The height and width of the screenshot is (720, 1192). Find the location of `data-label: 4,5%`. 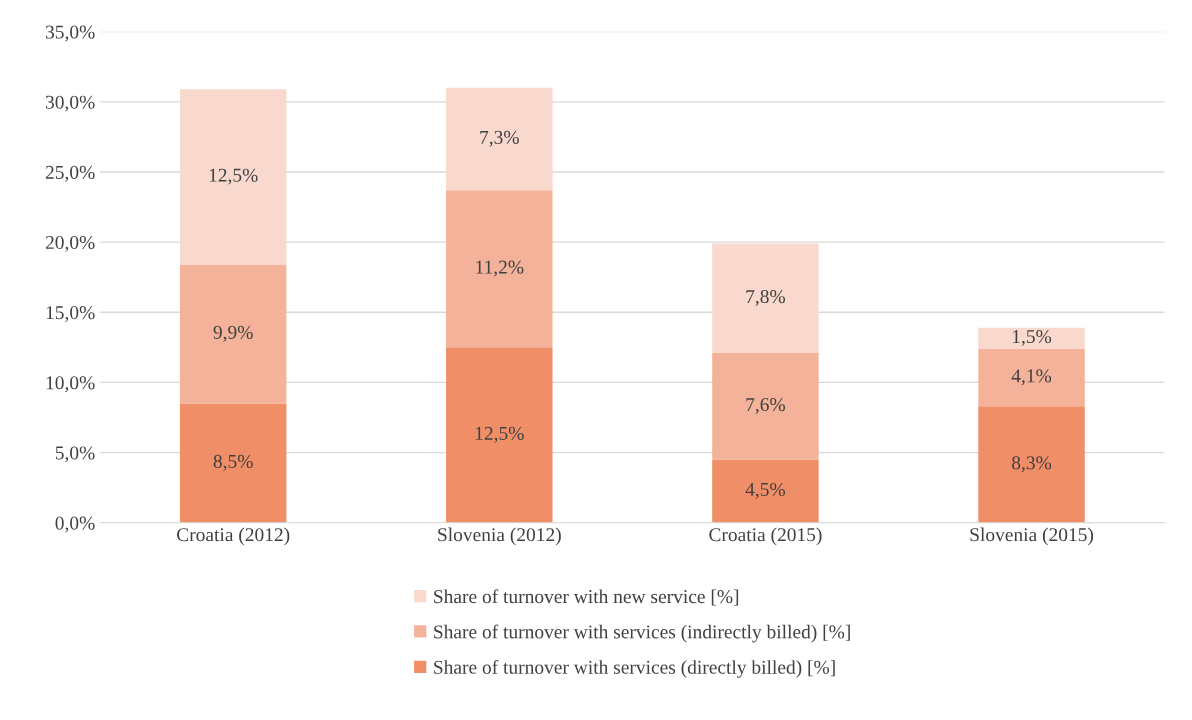

data-label: 4,5% is located at coordinates (765, 490).